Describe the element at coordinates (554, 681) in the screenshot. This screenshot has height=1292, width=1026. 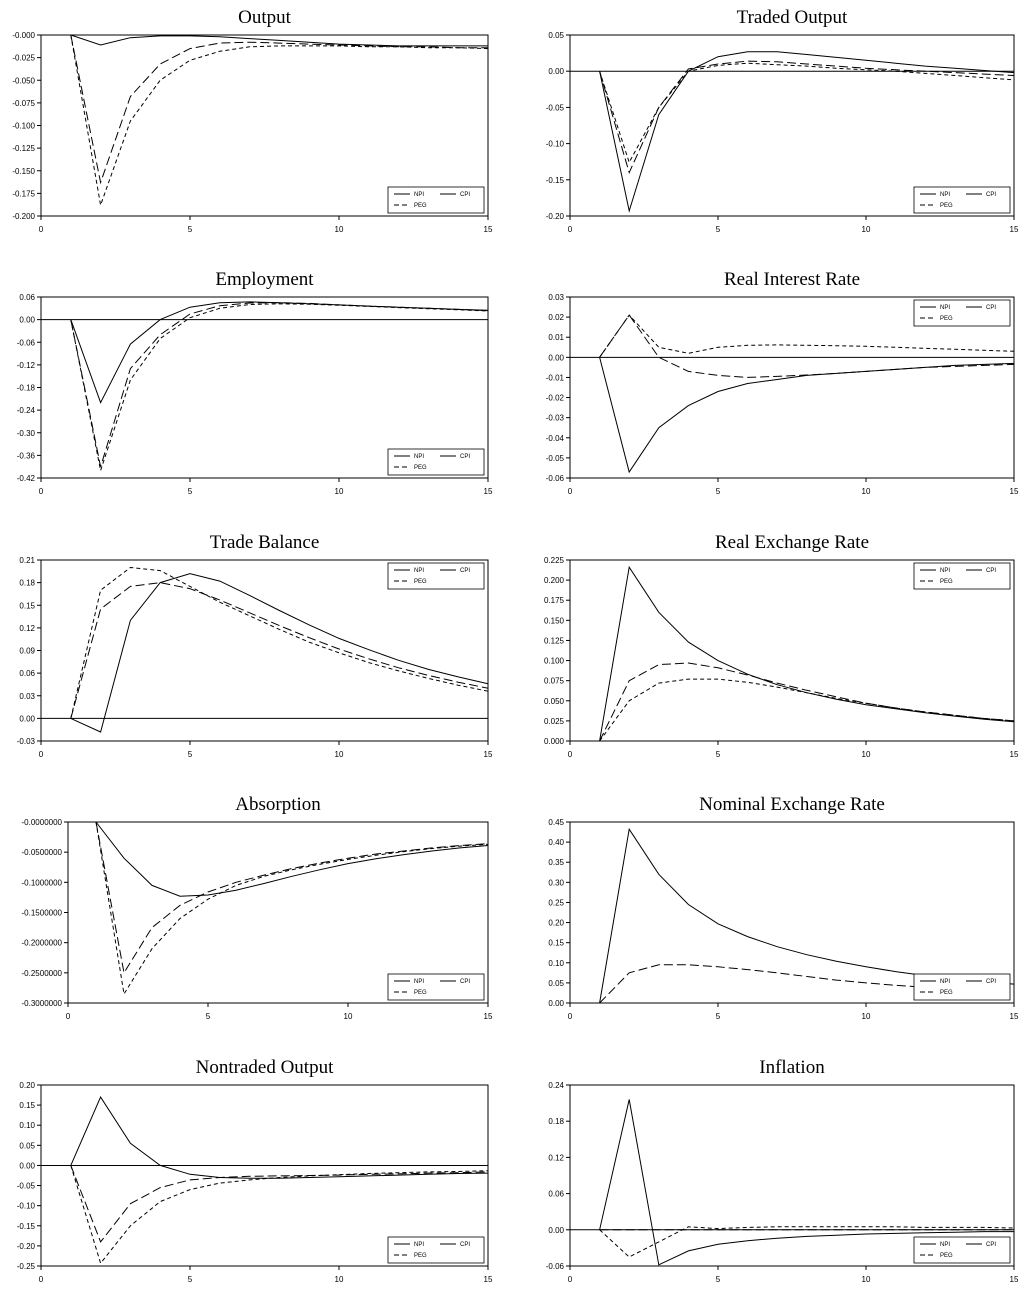
I see `y-tick-label: 0.075` at that location.